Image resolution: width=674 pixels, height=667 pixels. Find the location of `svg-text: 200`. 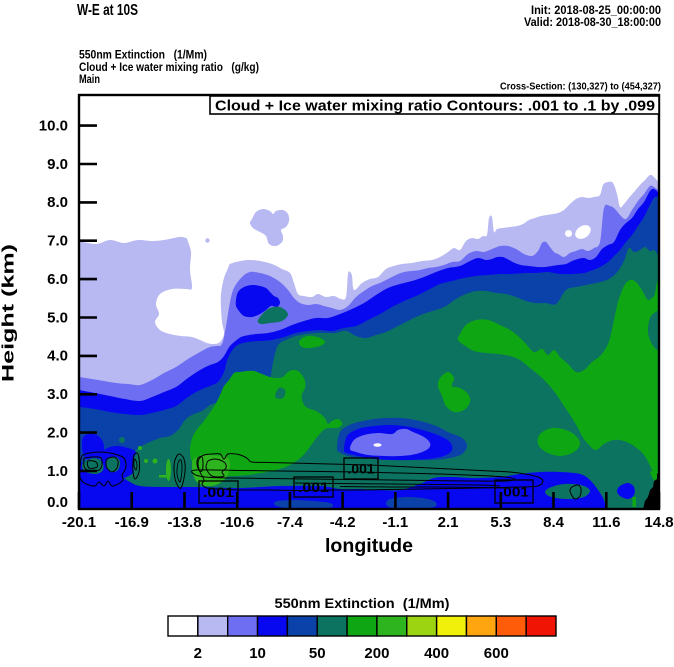

svg-text: 200 is located at coordinates (376, 653).